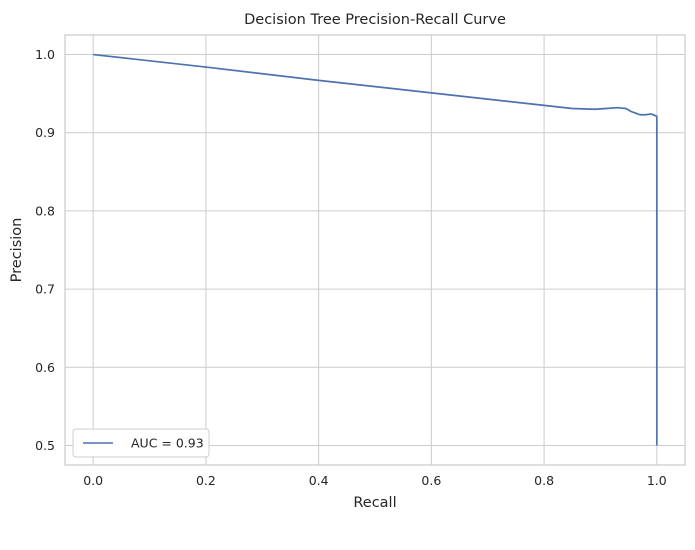  Describe the element at coordinates (93, 480) in the screenshot. I see `x-tick-label: 0.0` at that location.